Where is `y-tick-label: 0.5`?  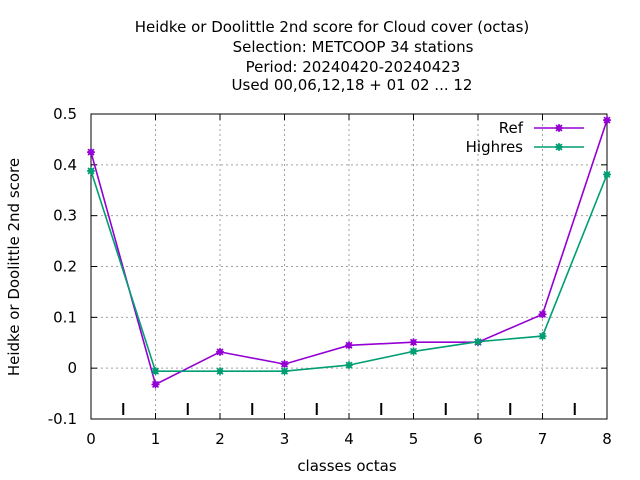 y-tick-label: 0.5 is located at coordinates (65, 114).